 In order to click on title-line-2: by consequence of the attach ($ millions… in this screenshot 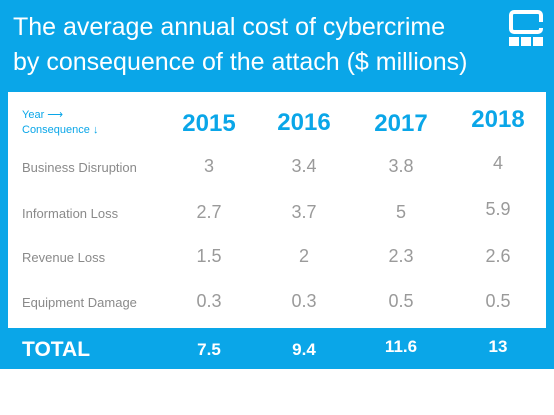, I will do `click(240, 62)`.